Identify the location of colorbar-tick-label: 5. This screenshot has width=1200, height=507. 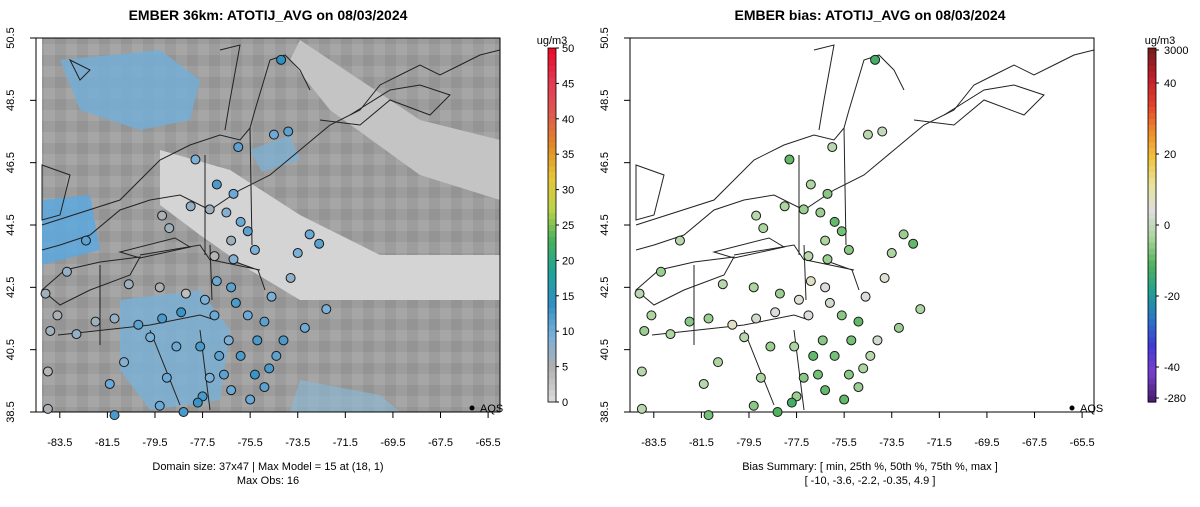
(565, 368).